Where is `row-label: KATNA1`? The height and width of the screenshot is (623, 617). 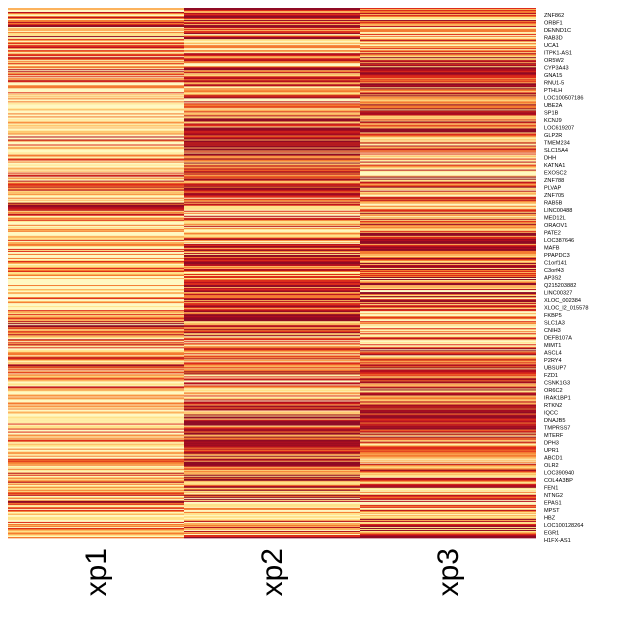
row-label: KATNA1 is located at coordinates (554, 166).